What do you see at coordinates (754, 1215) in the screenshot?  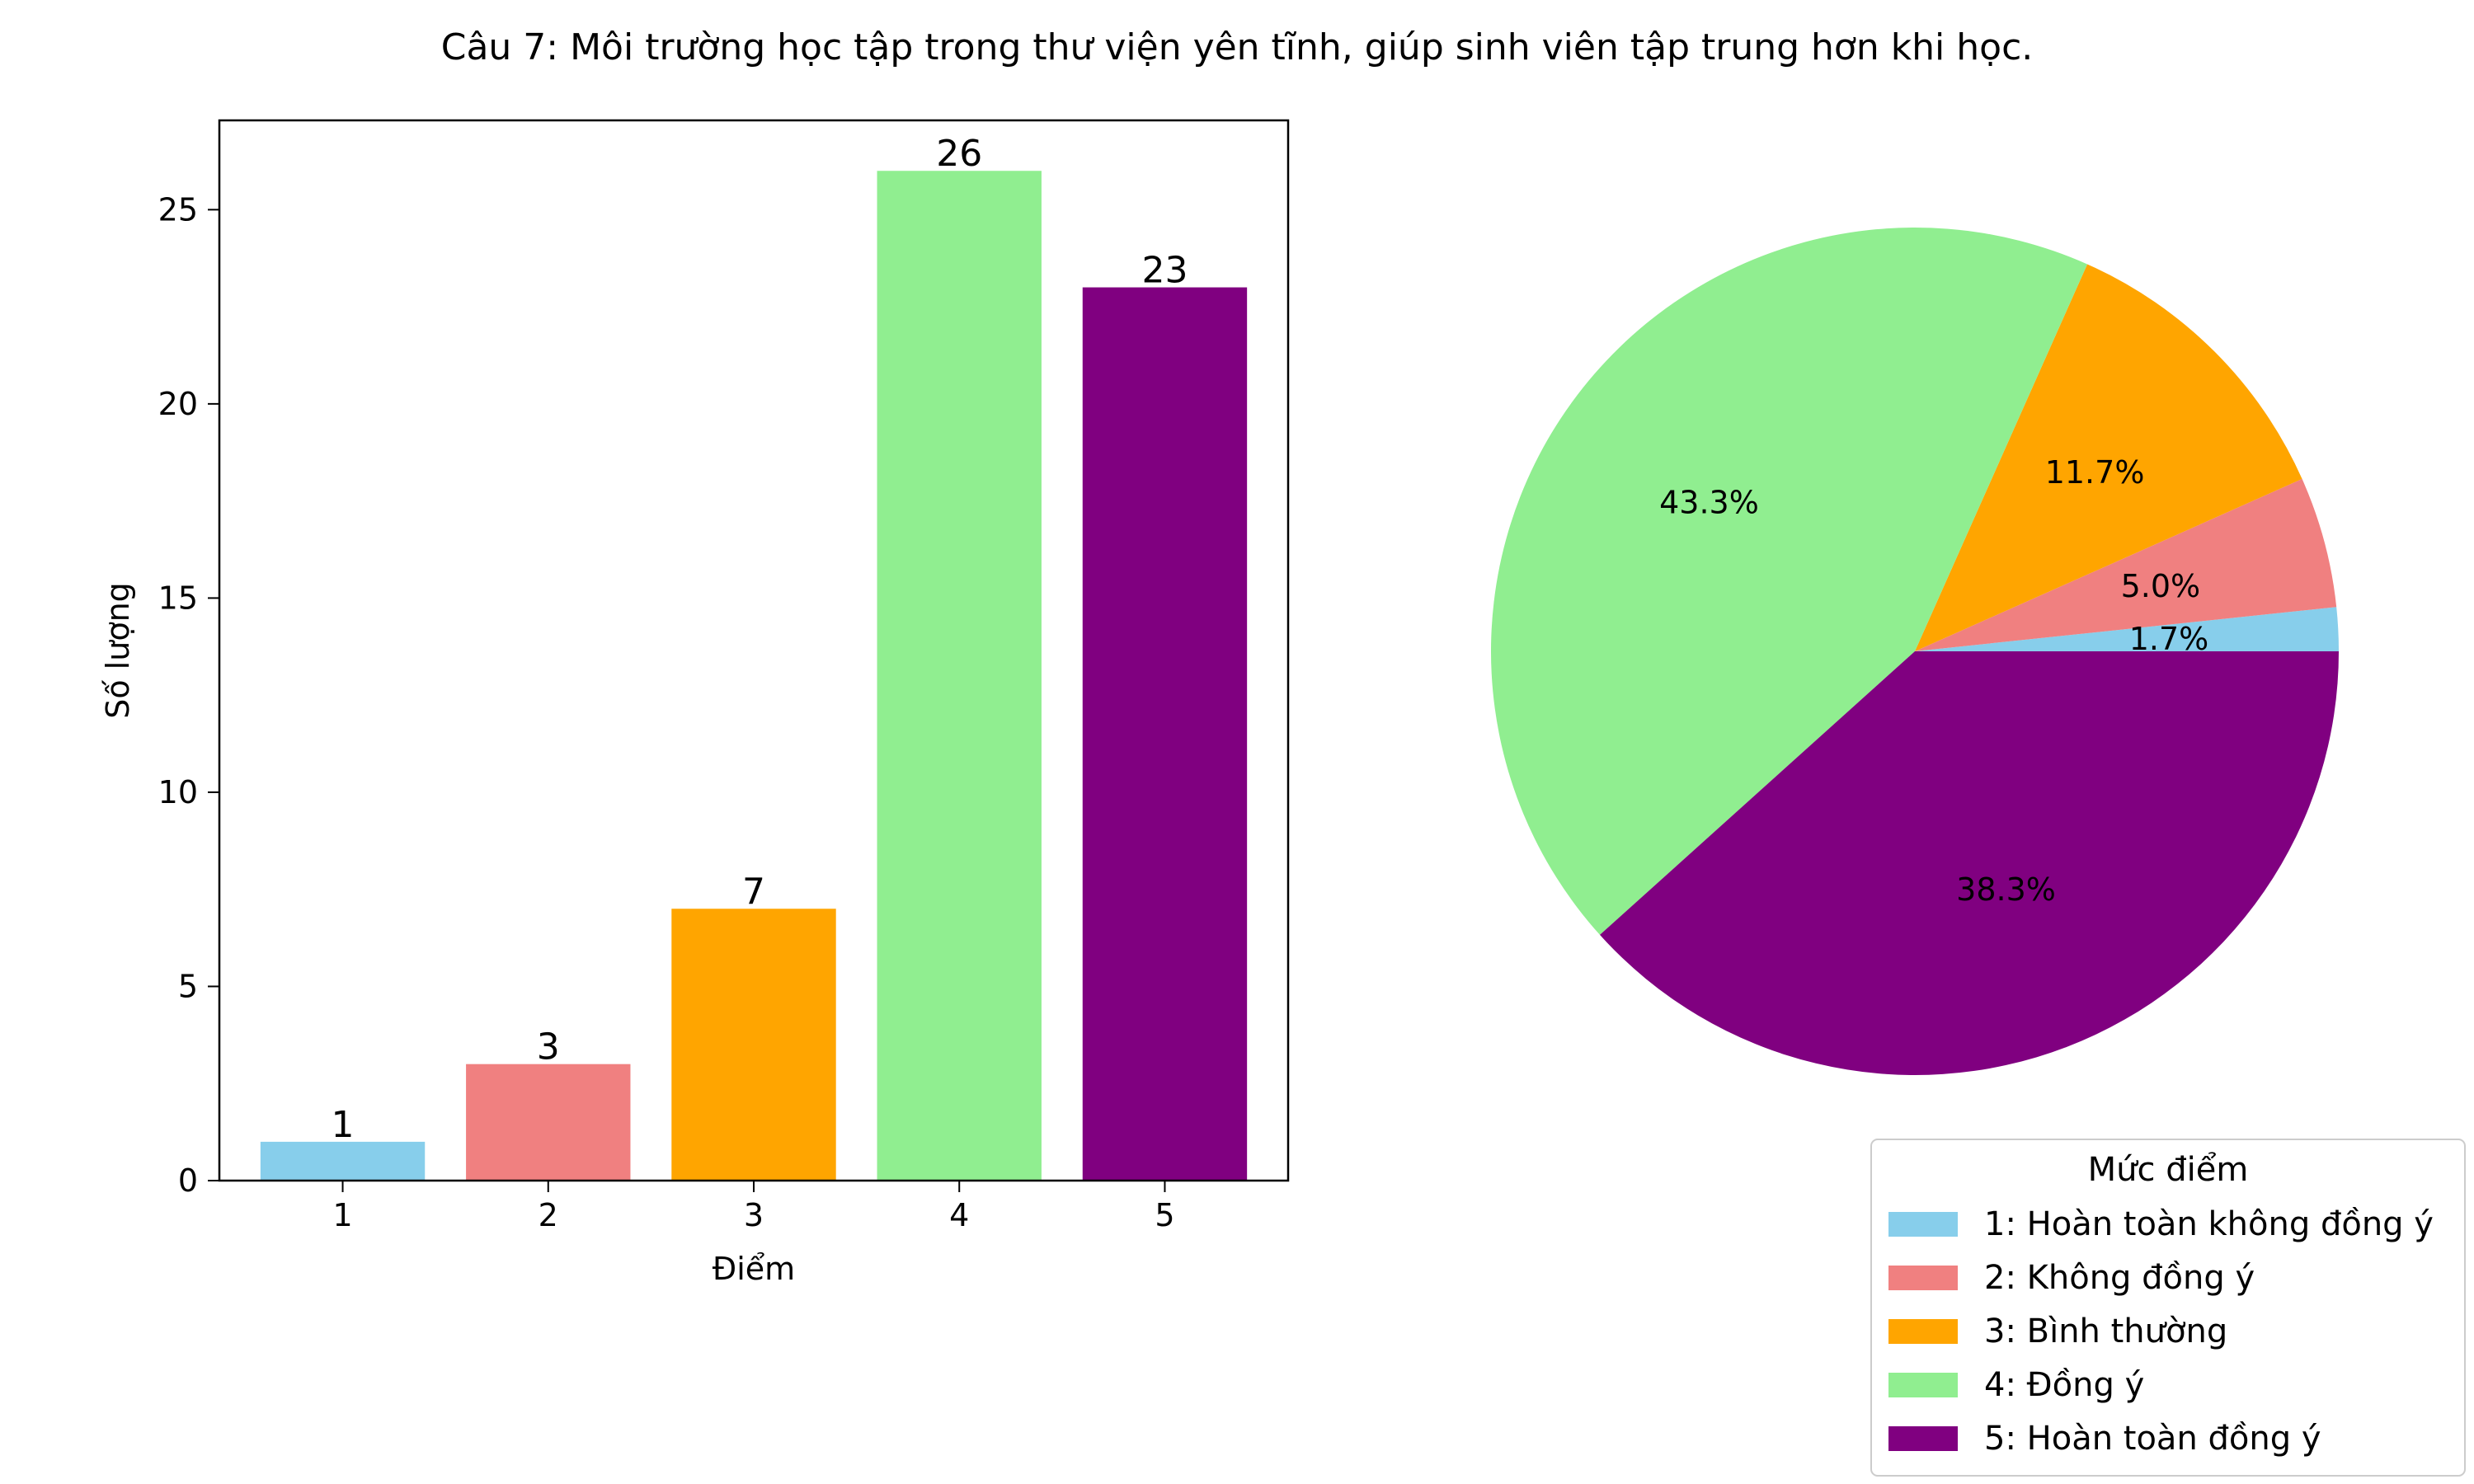 I see `x-tick-label: 3` at bounding box center [754, 1215].